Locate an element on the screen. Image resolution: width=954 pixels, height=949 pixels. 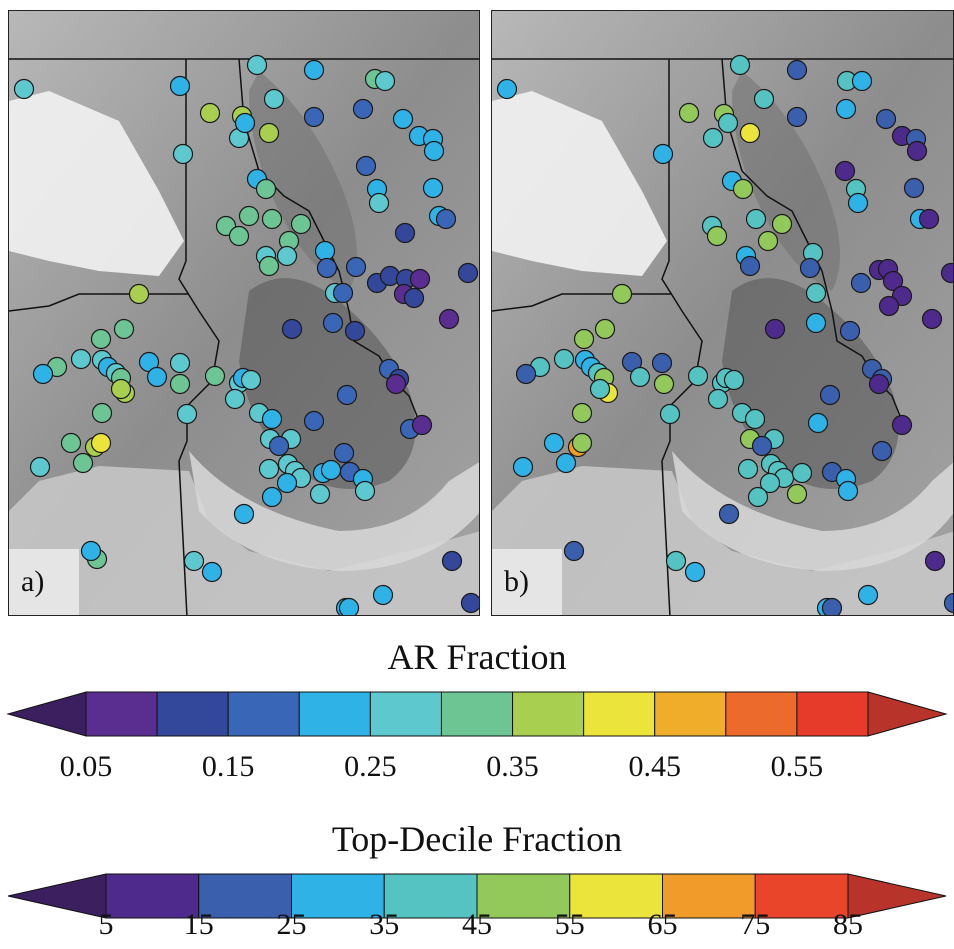
colorbar-tick-label: 65 is located at coordinates (662, 924).